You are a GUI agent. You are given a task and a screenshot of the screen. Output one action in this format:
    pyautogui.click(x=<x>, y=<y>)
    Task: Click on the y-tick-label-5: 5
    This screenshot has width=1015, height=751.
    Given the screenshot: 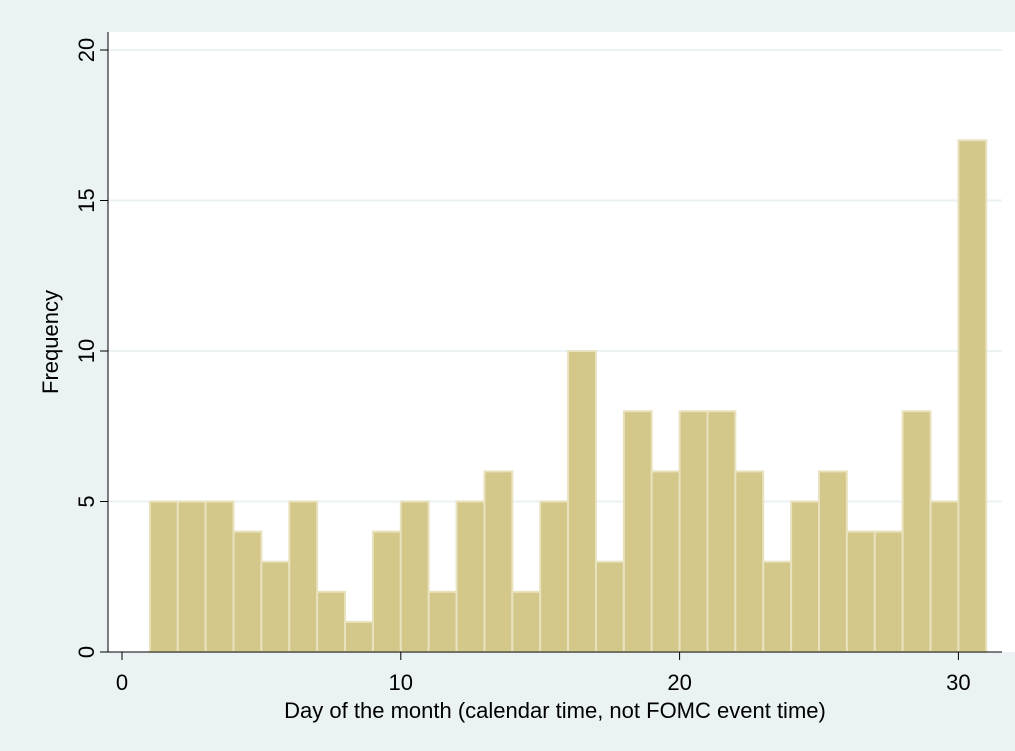 What is the action you would take?
    pyautogui.click(x=86, y=501)
    